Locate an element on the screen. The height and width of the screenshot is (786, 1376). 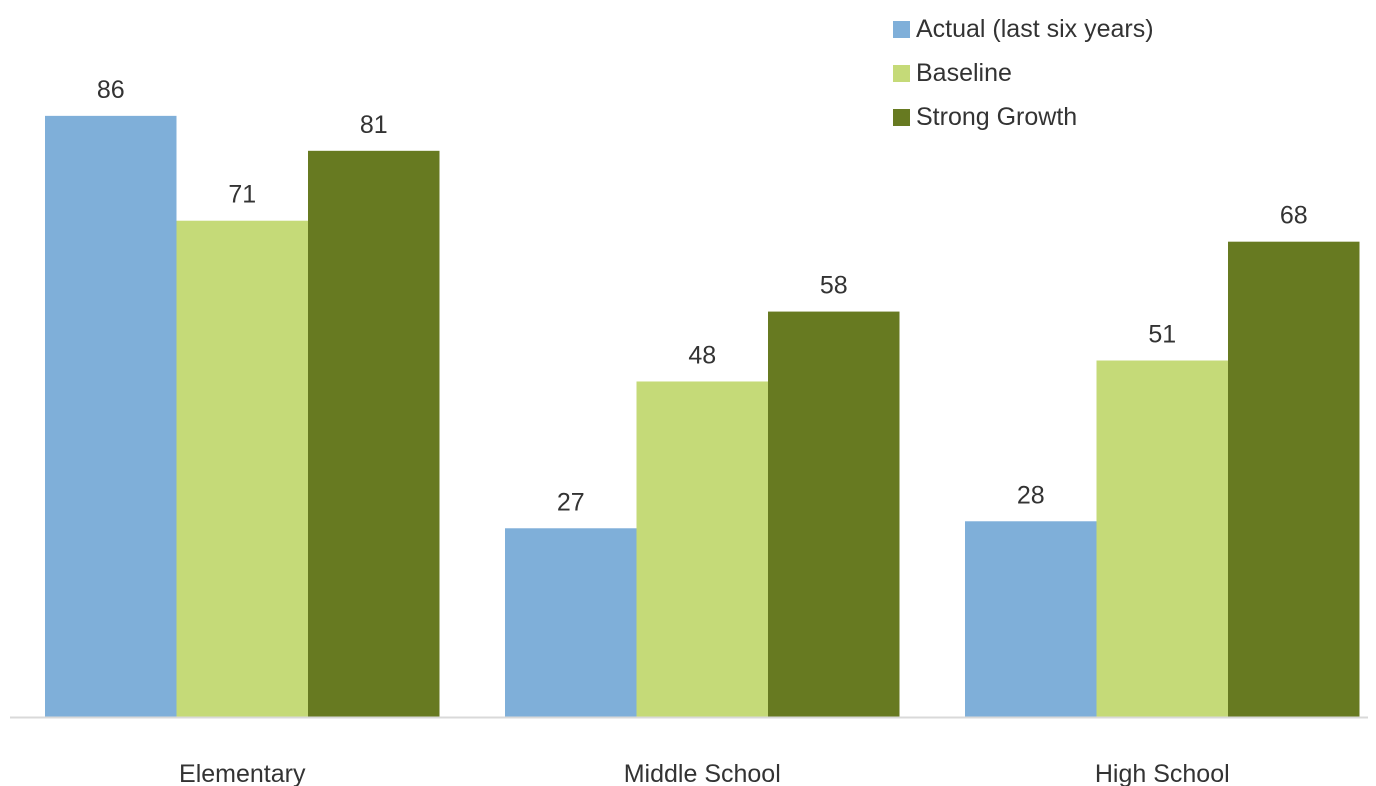
legend-label-strong-growth: Strong Growth is located at coordinates (997, 116).